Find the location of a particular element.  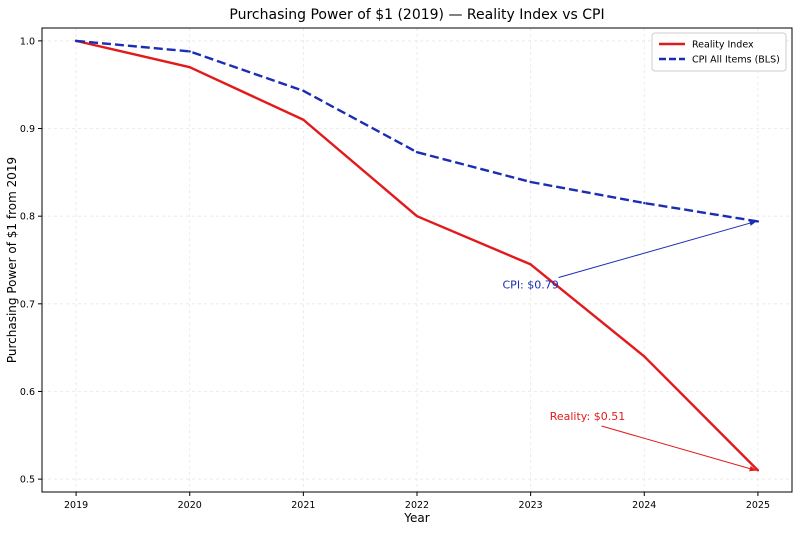

y-tick-label: 0.9 is located at coordinates (27, 129).